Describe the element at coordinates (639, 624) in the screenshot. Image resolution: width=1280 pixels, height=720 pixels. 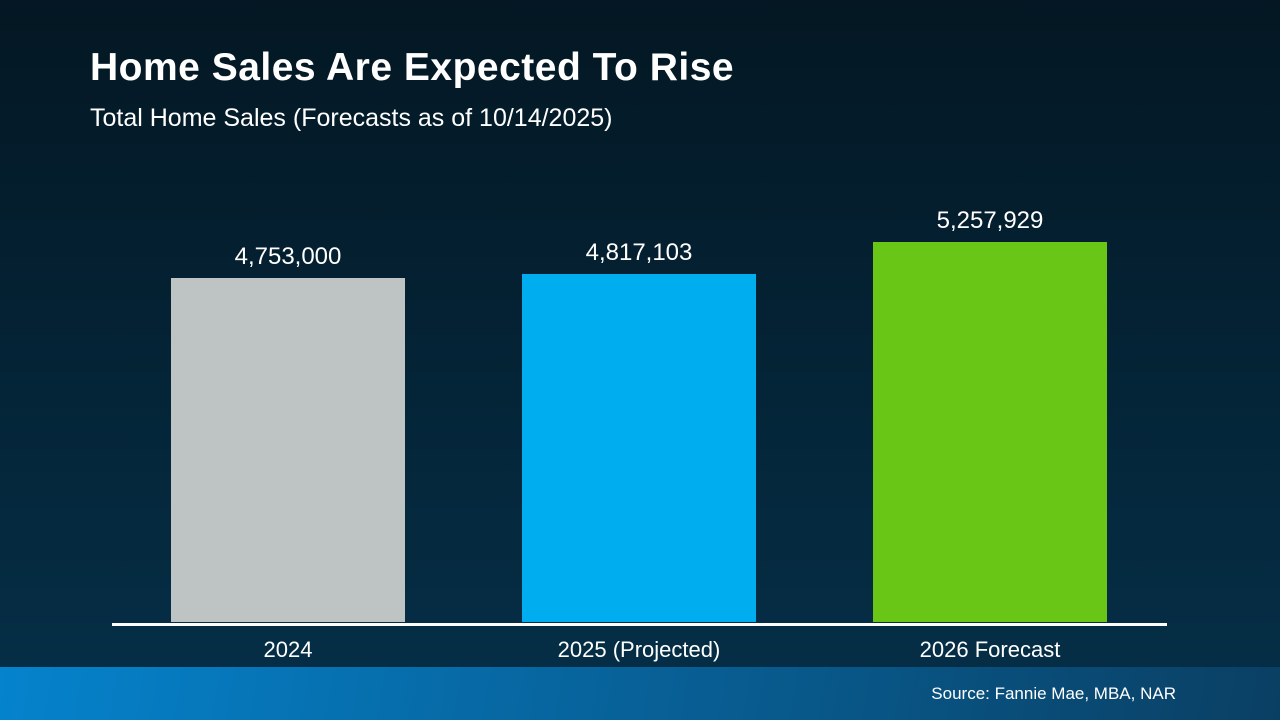
I see `x-axis-line` at that location.